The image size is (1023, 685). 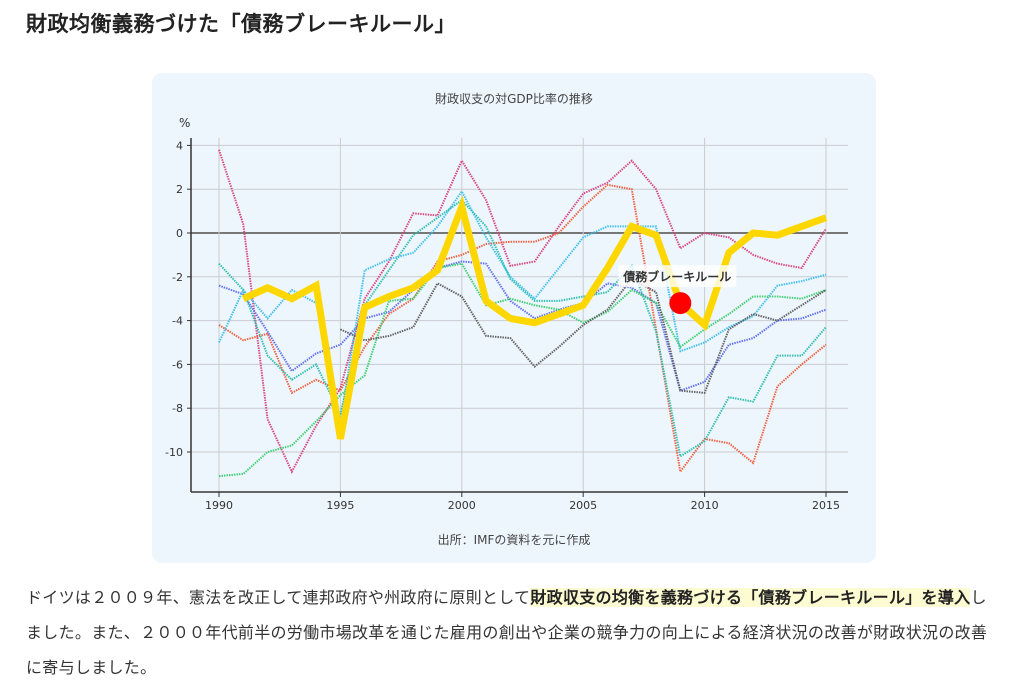 What do you see at coordinates (583, 505) in the screenshot?
I see `x-tick-label: 2005` at bounding box center [583, 505].